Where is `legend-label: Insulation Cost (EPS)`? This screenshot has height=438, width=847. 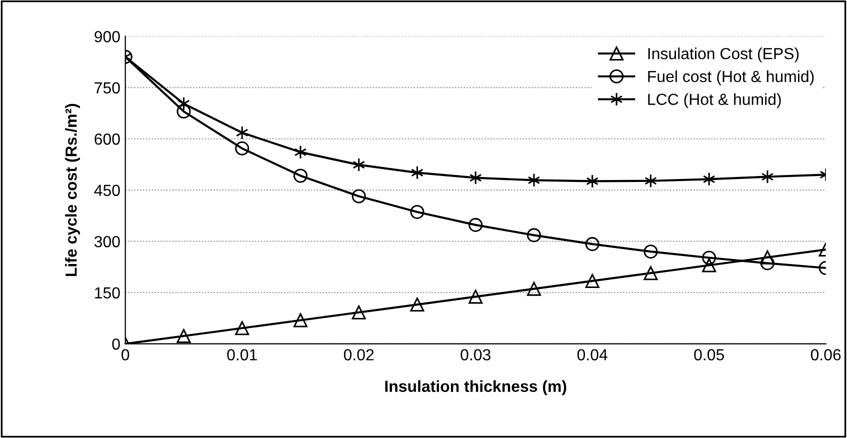 legend-label: Insulation Cost (EPS) is located at coordinates (723, 55).